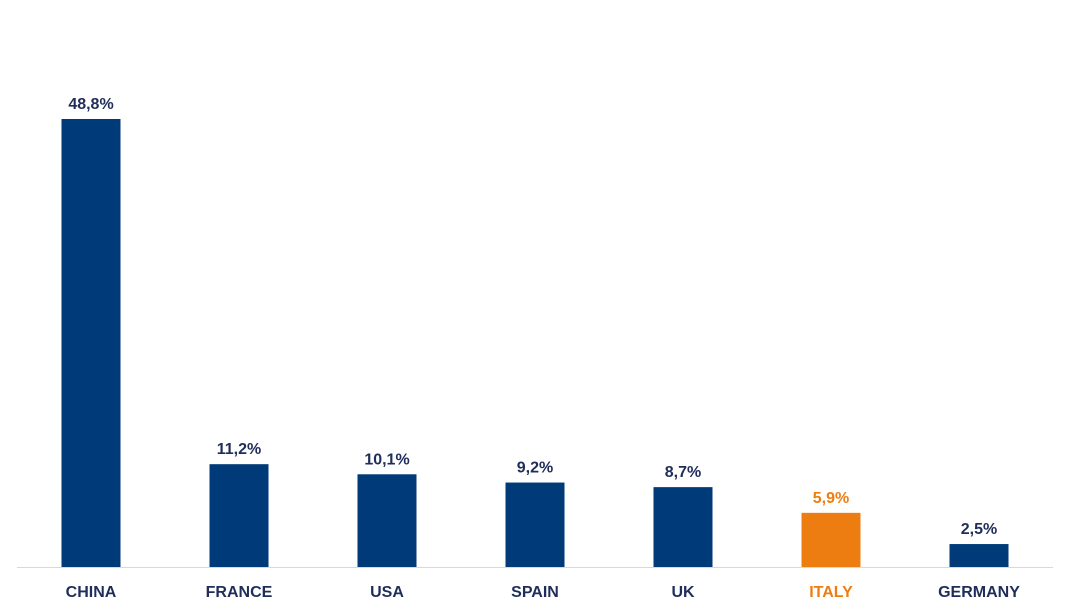 Image resolution: width=1065 pixels, height=610 pixels. I want to click on value-label-france: 11,2%, so click(239, 449).